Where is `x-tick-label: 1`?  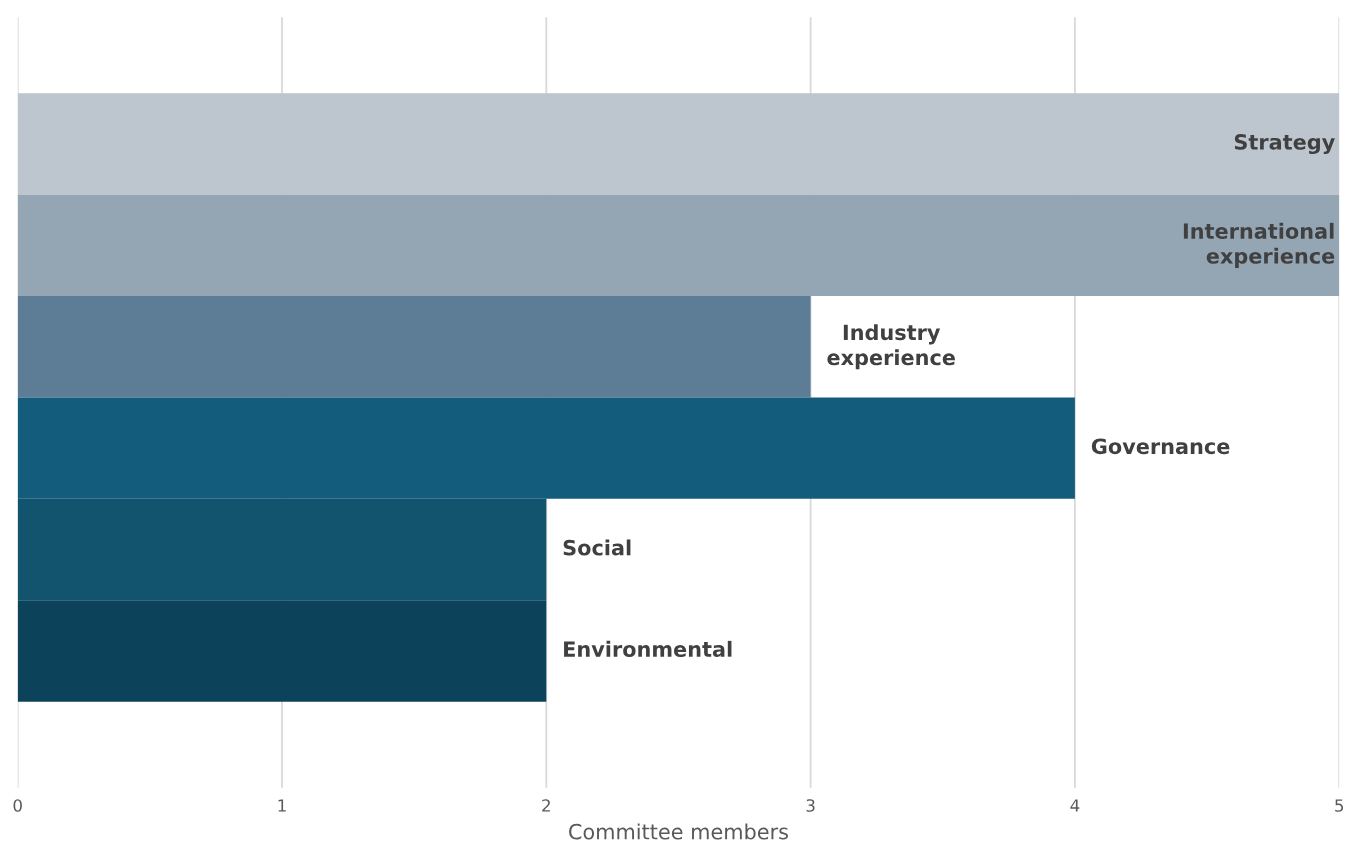 x-tick-label: 1 is located at coordinates (282, 805).